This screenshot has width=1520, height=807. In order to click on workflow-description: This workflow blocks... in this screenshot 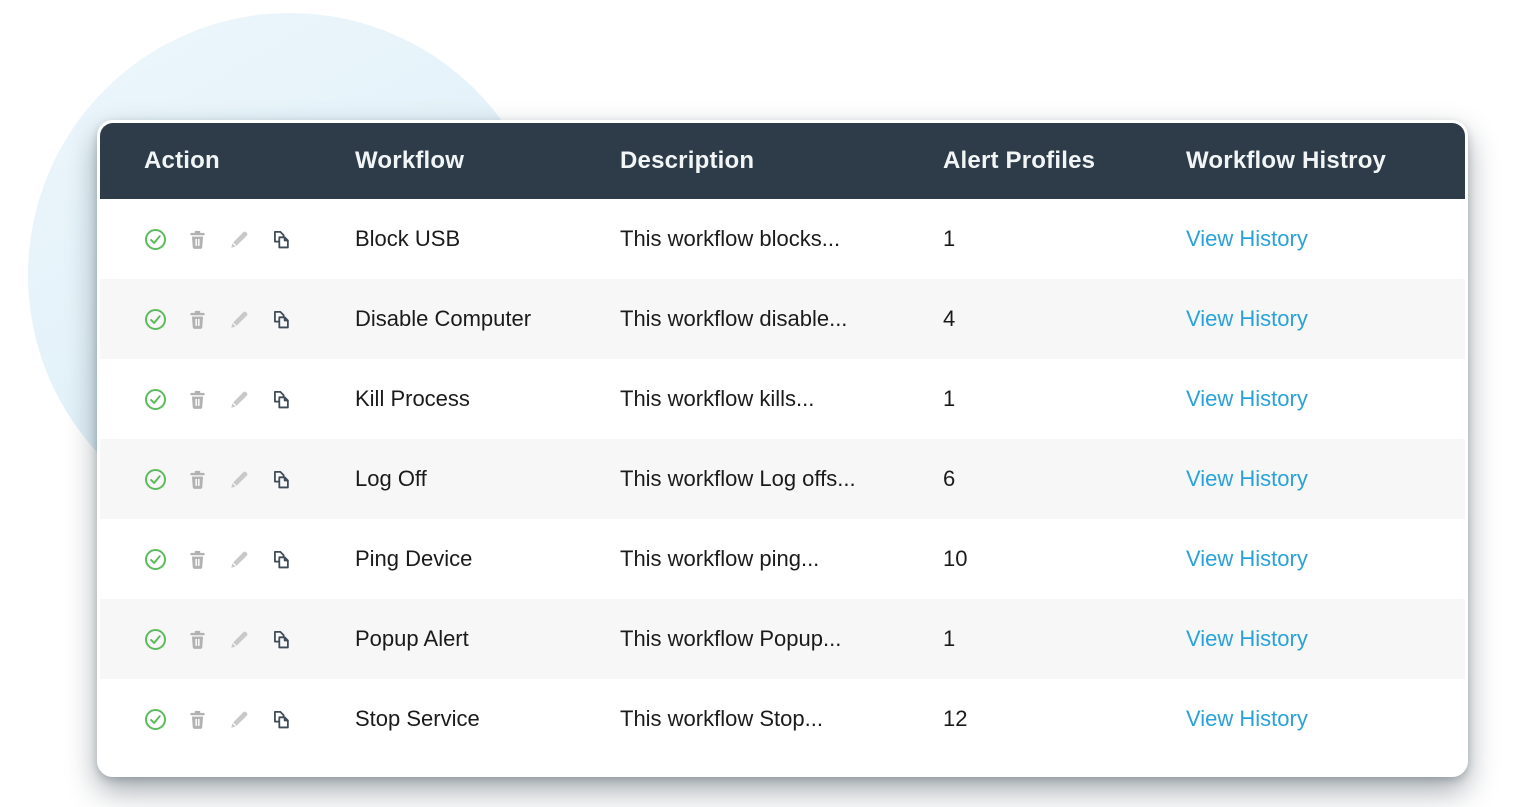, I will do `click(730, 238)`.